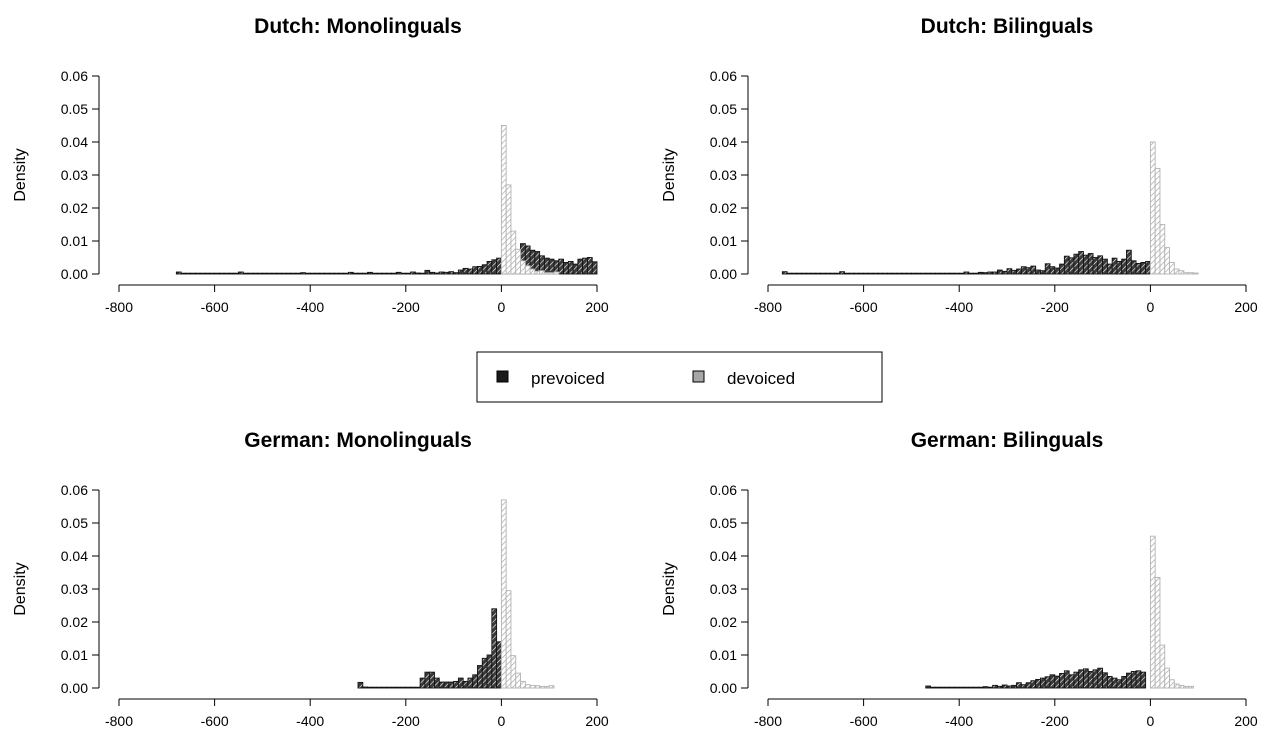 The width and height of the screenshot is (1266, 740). What do you see at coordinates (1007, 26) in the screenshot?
I see `panel-title: Dutch: Bilinguals` at bounding box center [1007, 26].